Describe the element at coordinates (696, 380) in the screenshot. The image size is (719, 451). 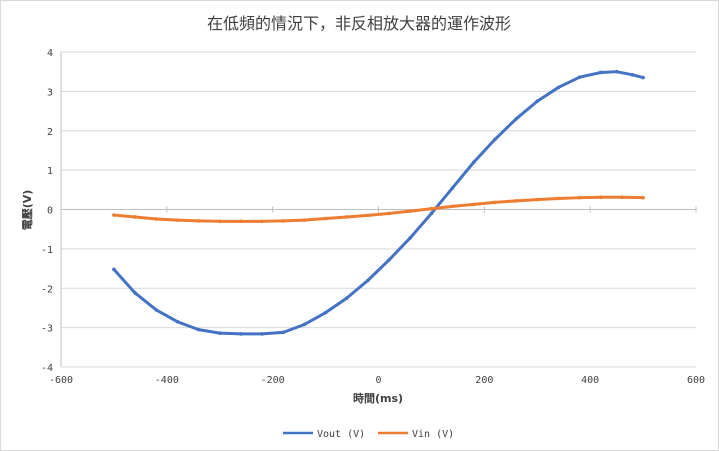
I see `x-tick-label: 600` at that location.